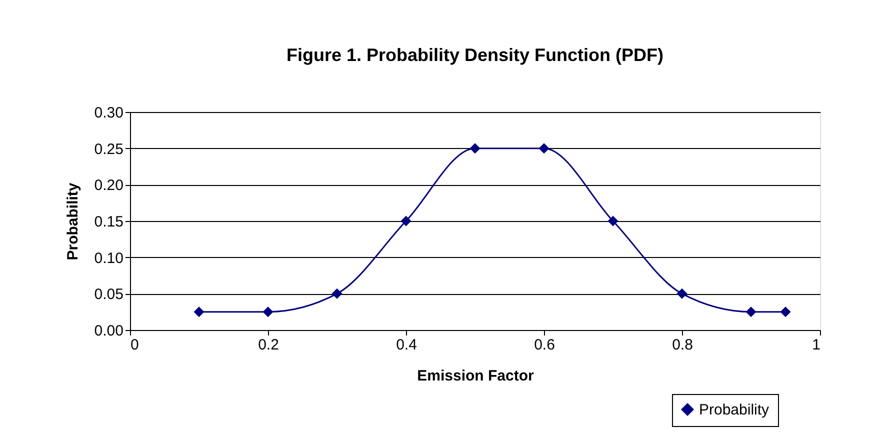  Describe the element at coordinates (109, 185) in the screenshot. I see `y-tick-label: 0.20` at that location.